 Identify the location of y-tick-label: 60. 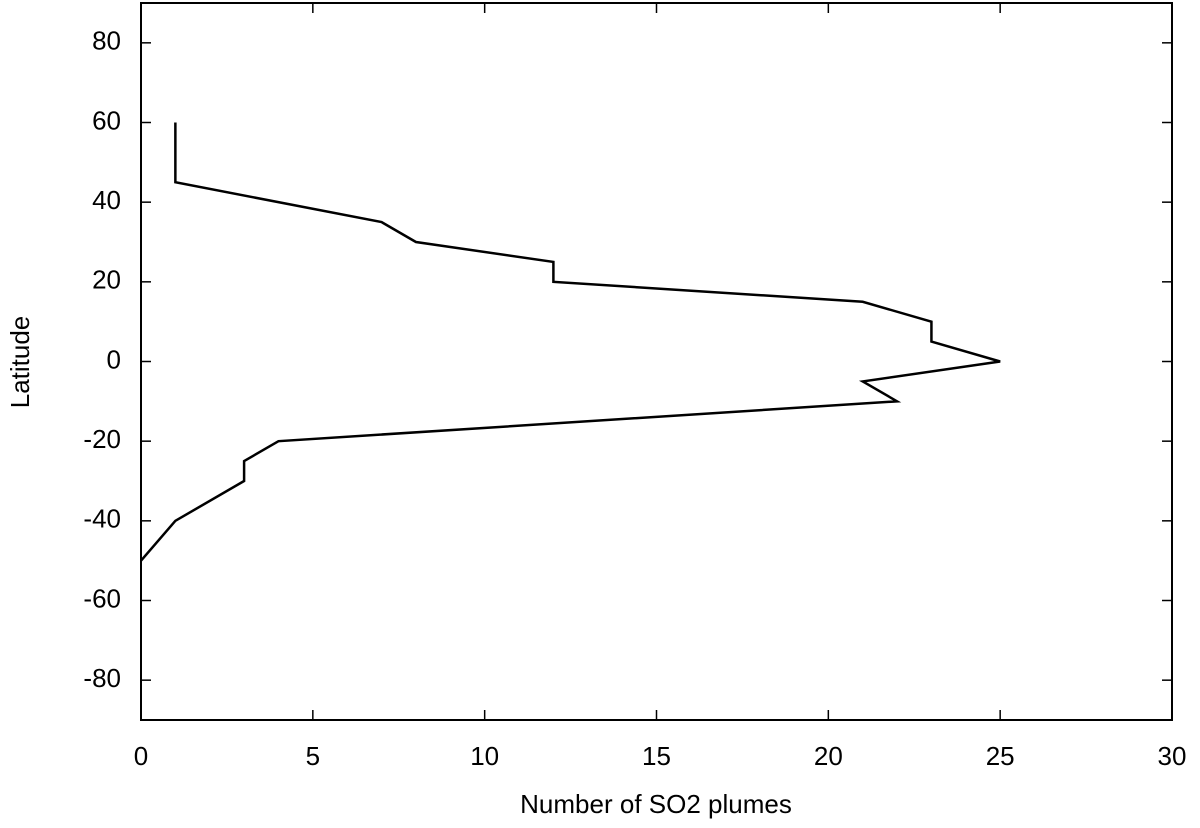
(106, 120).